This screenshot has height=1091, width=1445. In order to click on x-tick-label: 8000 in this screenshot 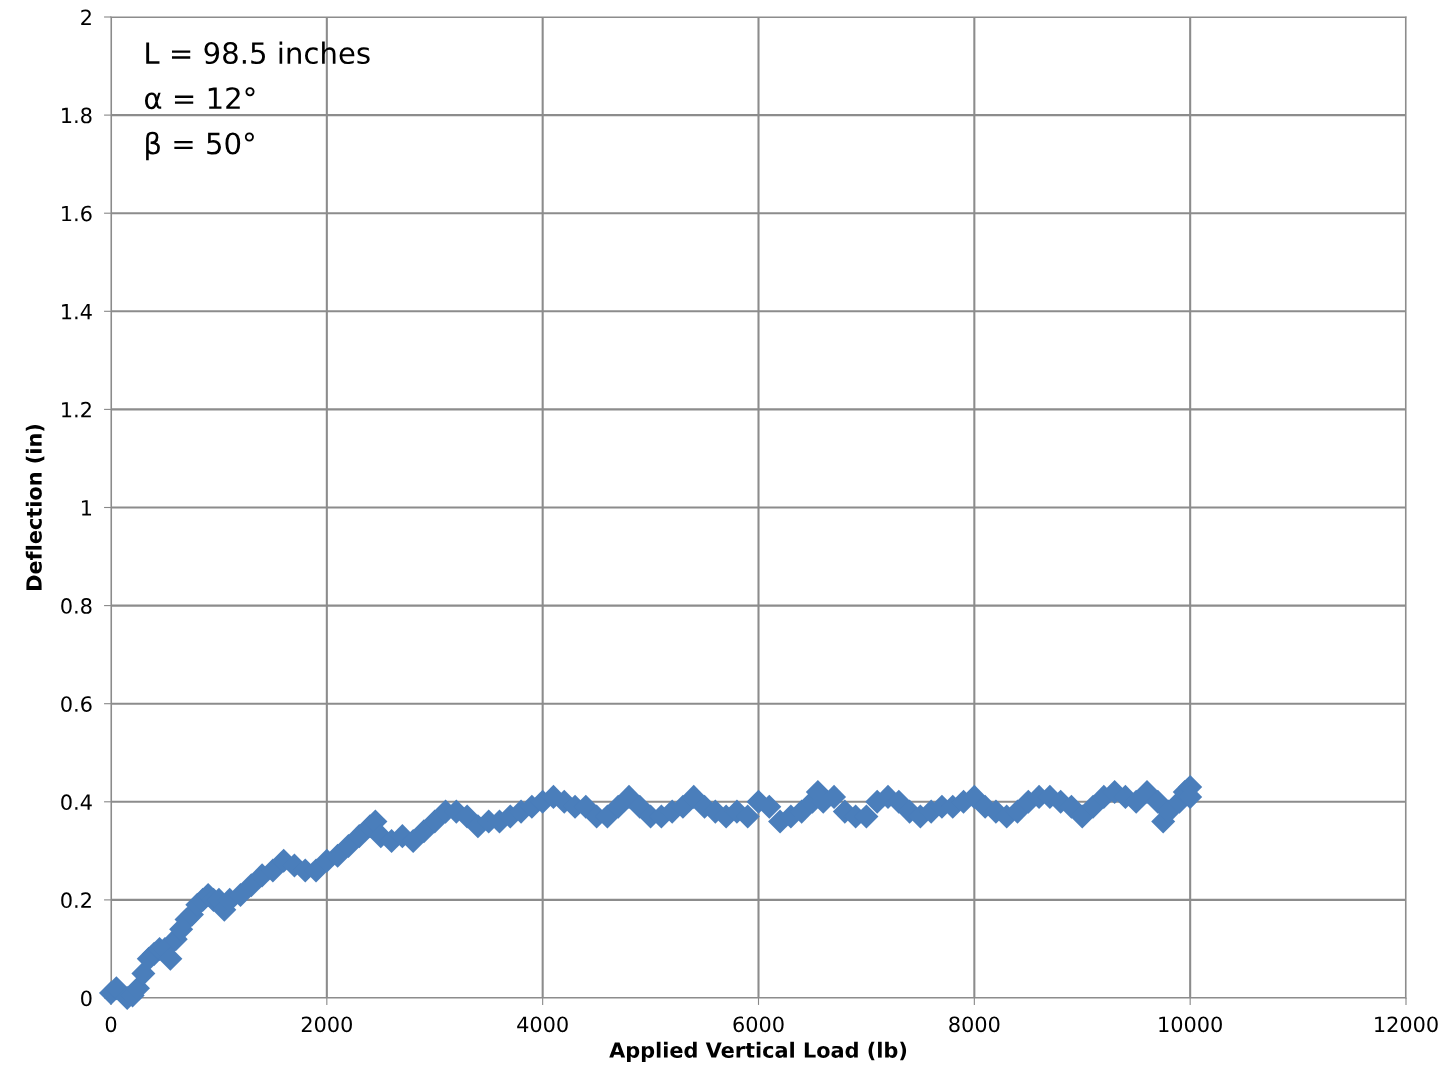, I will do `click(974, 1024)`.